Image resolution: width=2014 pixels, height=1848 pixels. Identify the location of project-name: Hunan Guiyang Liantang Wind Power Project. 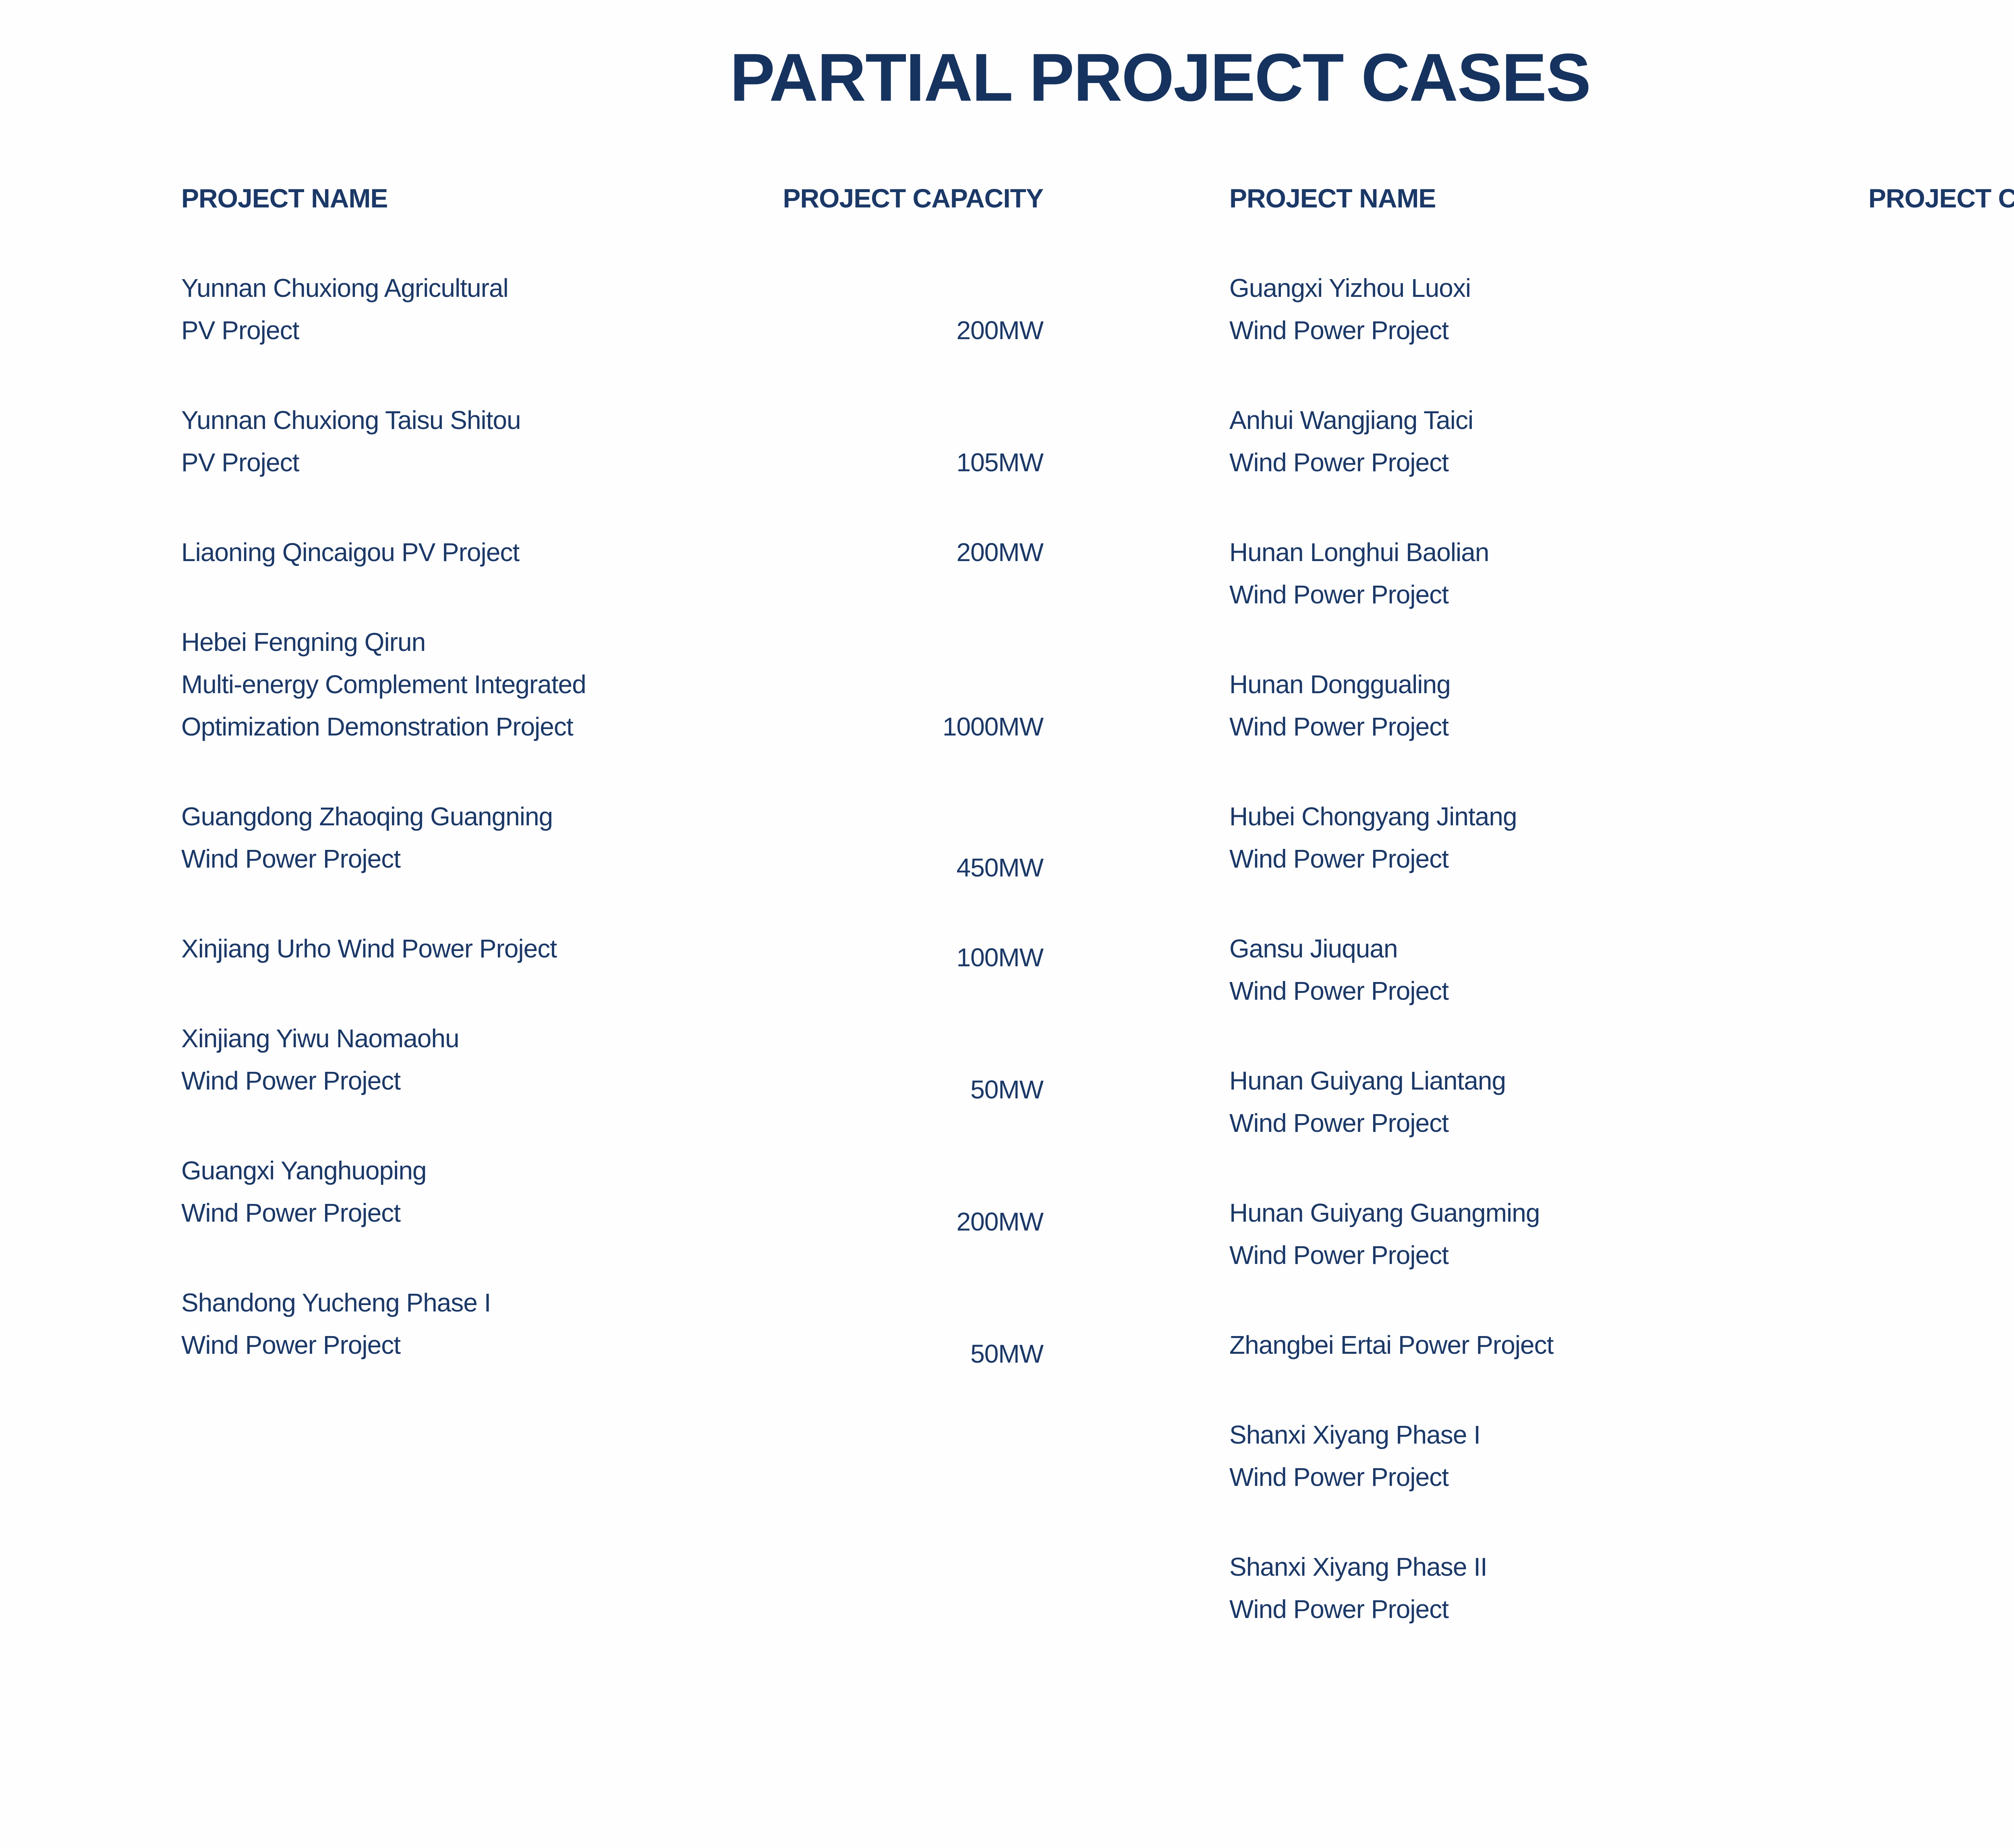
(1367, 1102).